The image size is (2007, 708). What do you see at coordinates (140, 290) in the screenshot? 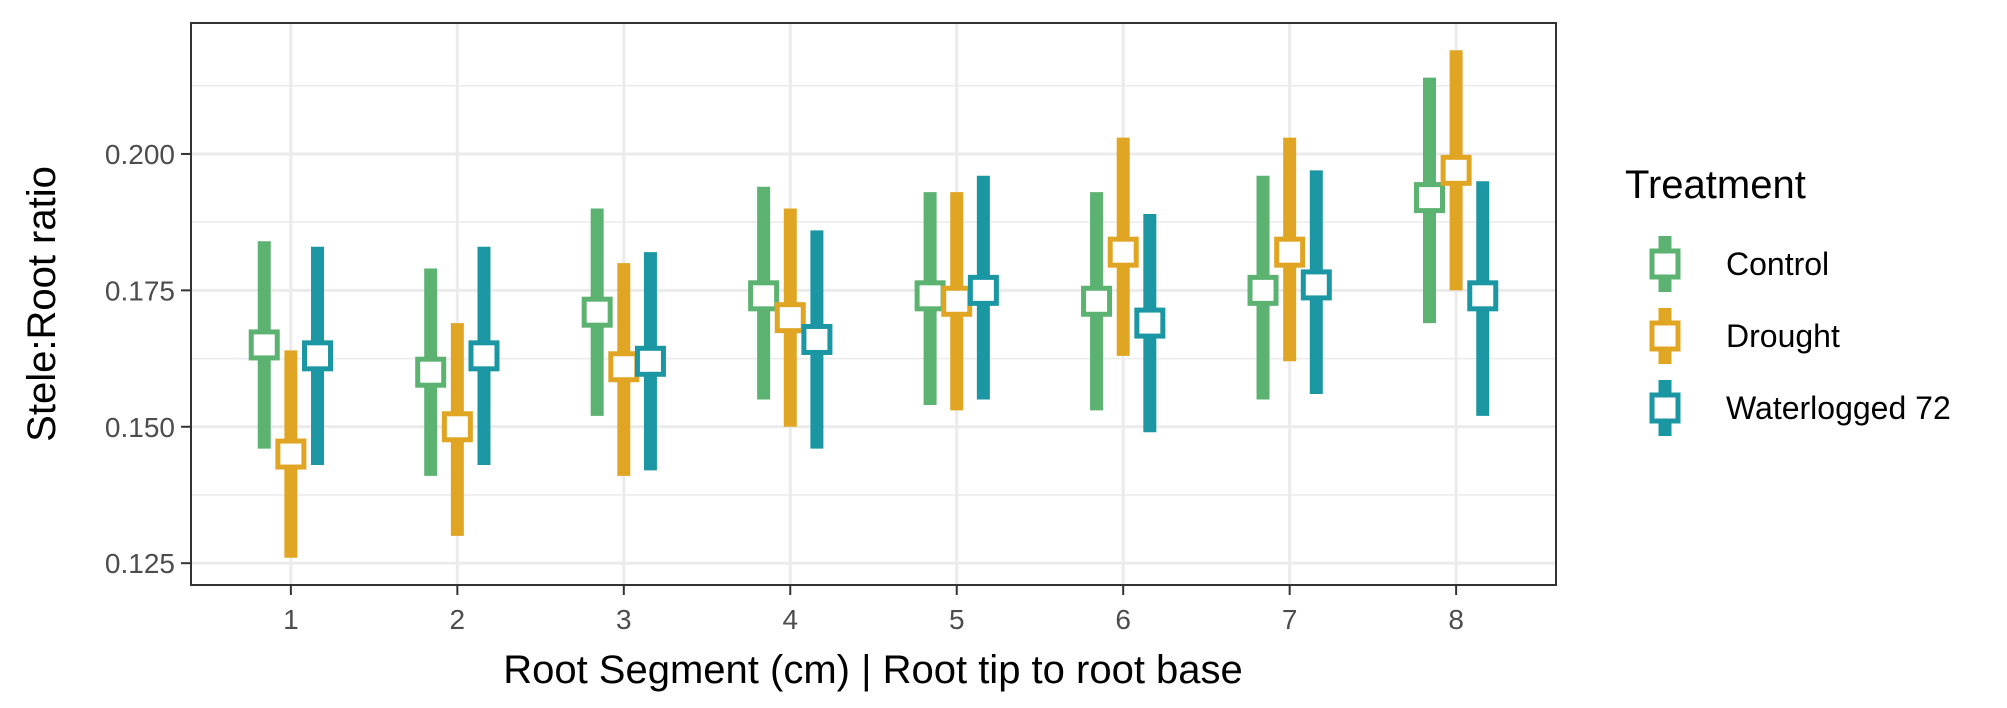
I see `y-tick-label: 0.175` at bounding box center [140, 290].